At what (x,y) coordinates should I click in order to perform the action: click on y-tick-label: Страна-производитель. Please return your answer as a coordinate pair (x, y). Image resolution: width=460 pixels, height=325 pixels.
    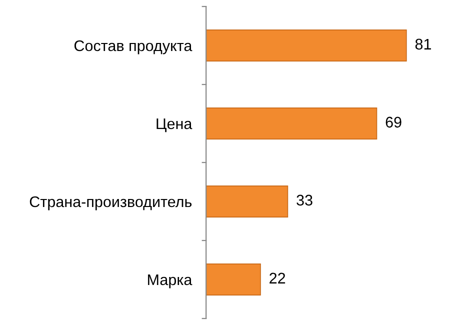
    Looking at the image, I should click on (111, 203).